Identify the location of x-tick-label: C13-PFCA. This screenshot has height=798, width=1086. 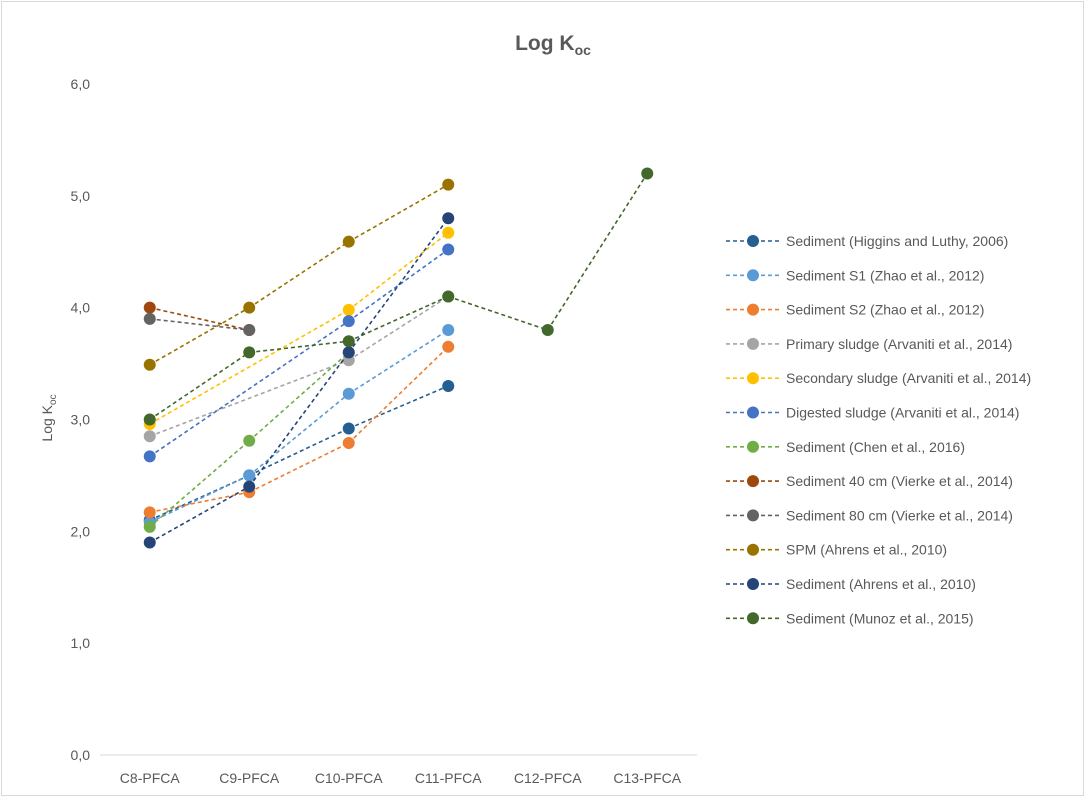
(647, 778).